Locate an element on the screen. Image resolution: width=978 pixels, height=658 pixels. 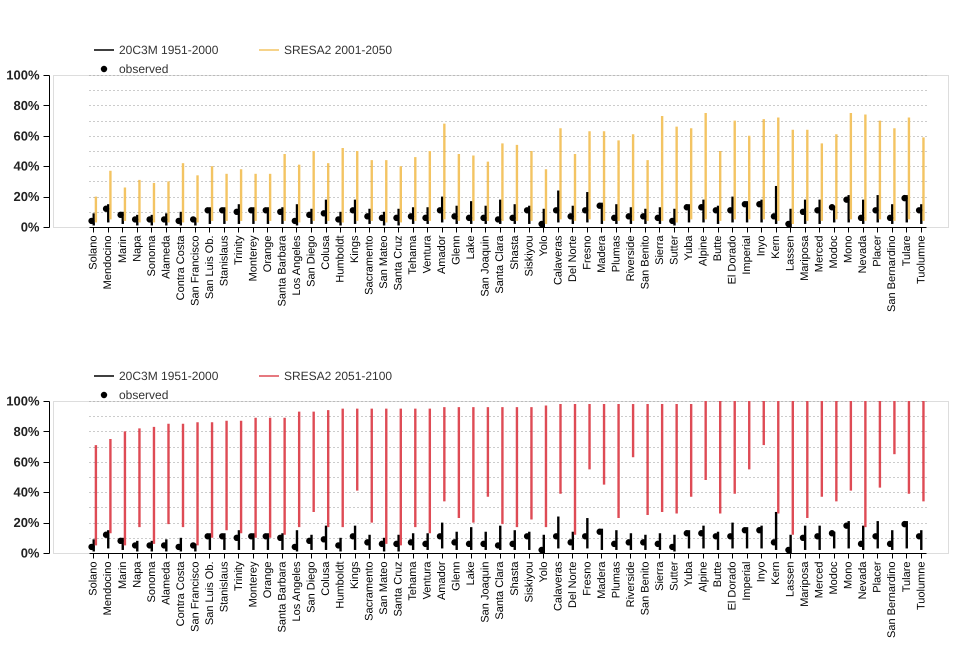
x-tick-label: San Diego is located at coordinates (312, 261).